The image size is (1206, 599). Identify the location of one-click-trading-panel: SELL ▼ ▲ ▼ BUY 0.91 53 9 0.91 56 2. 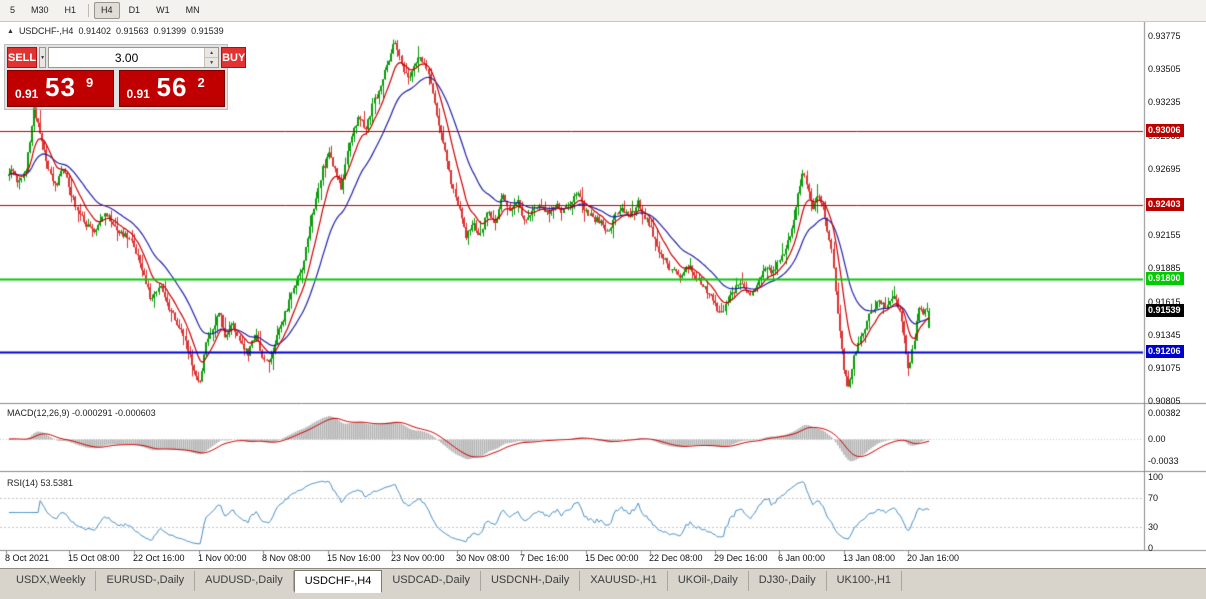
(125, 77).